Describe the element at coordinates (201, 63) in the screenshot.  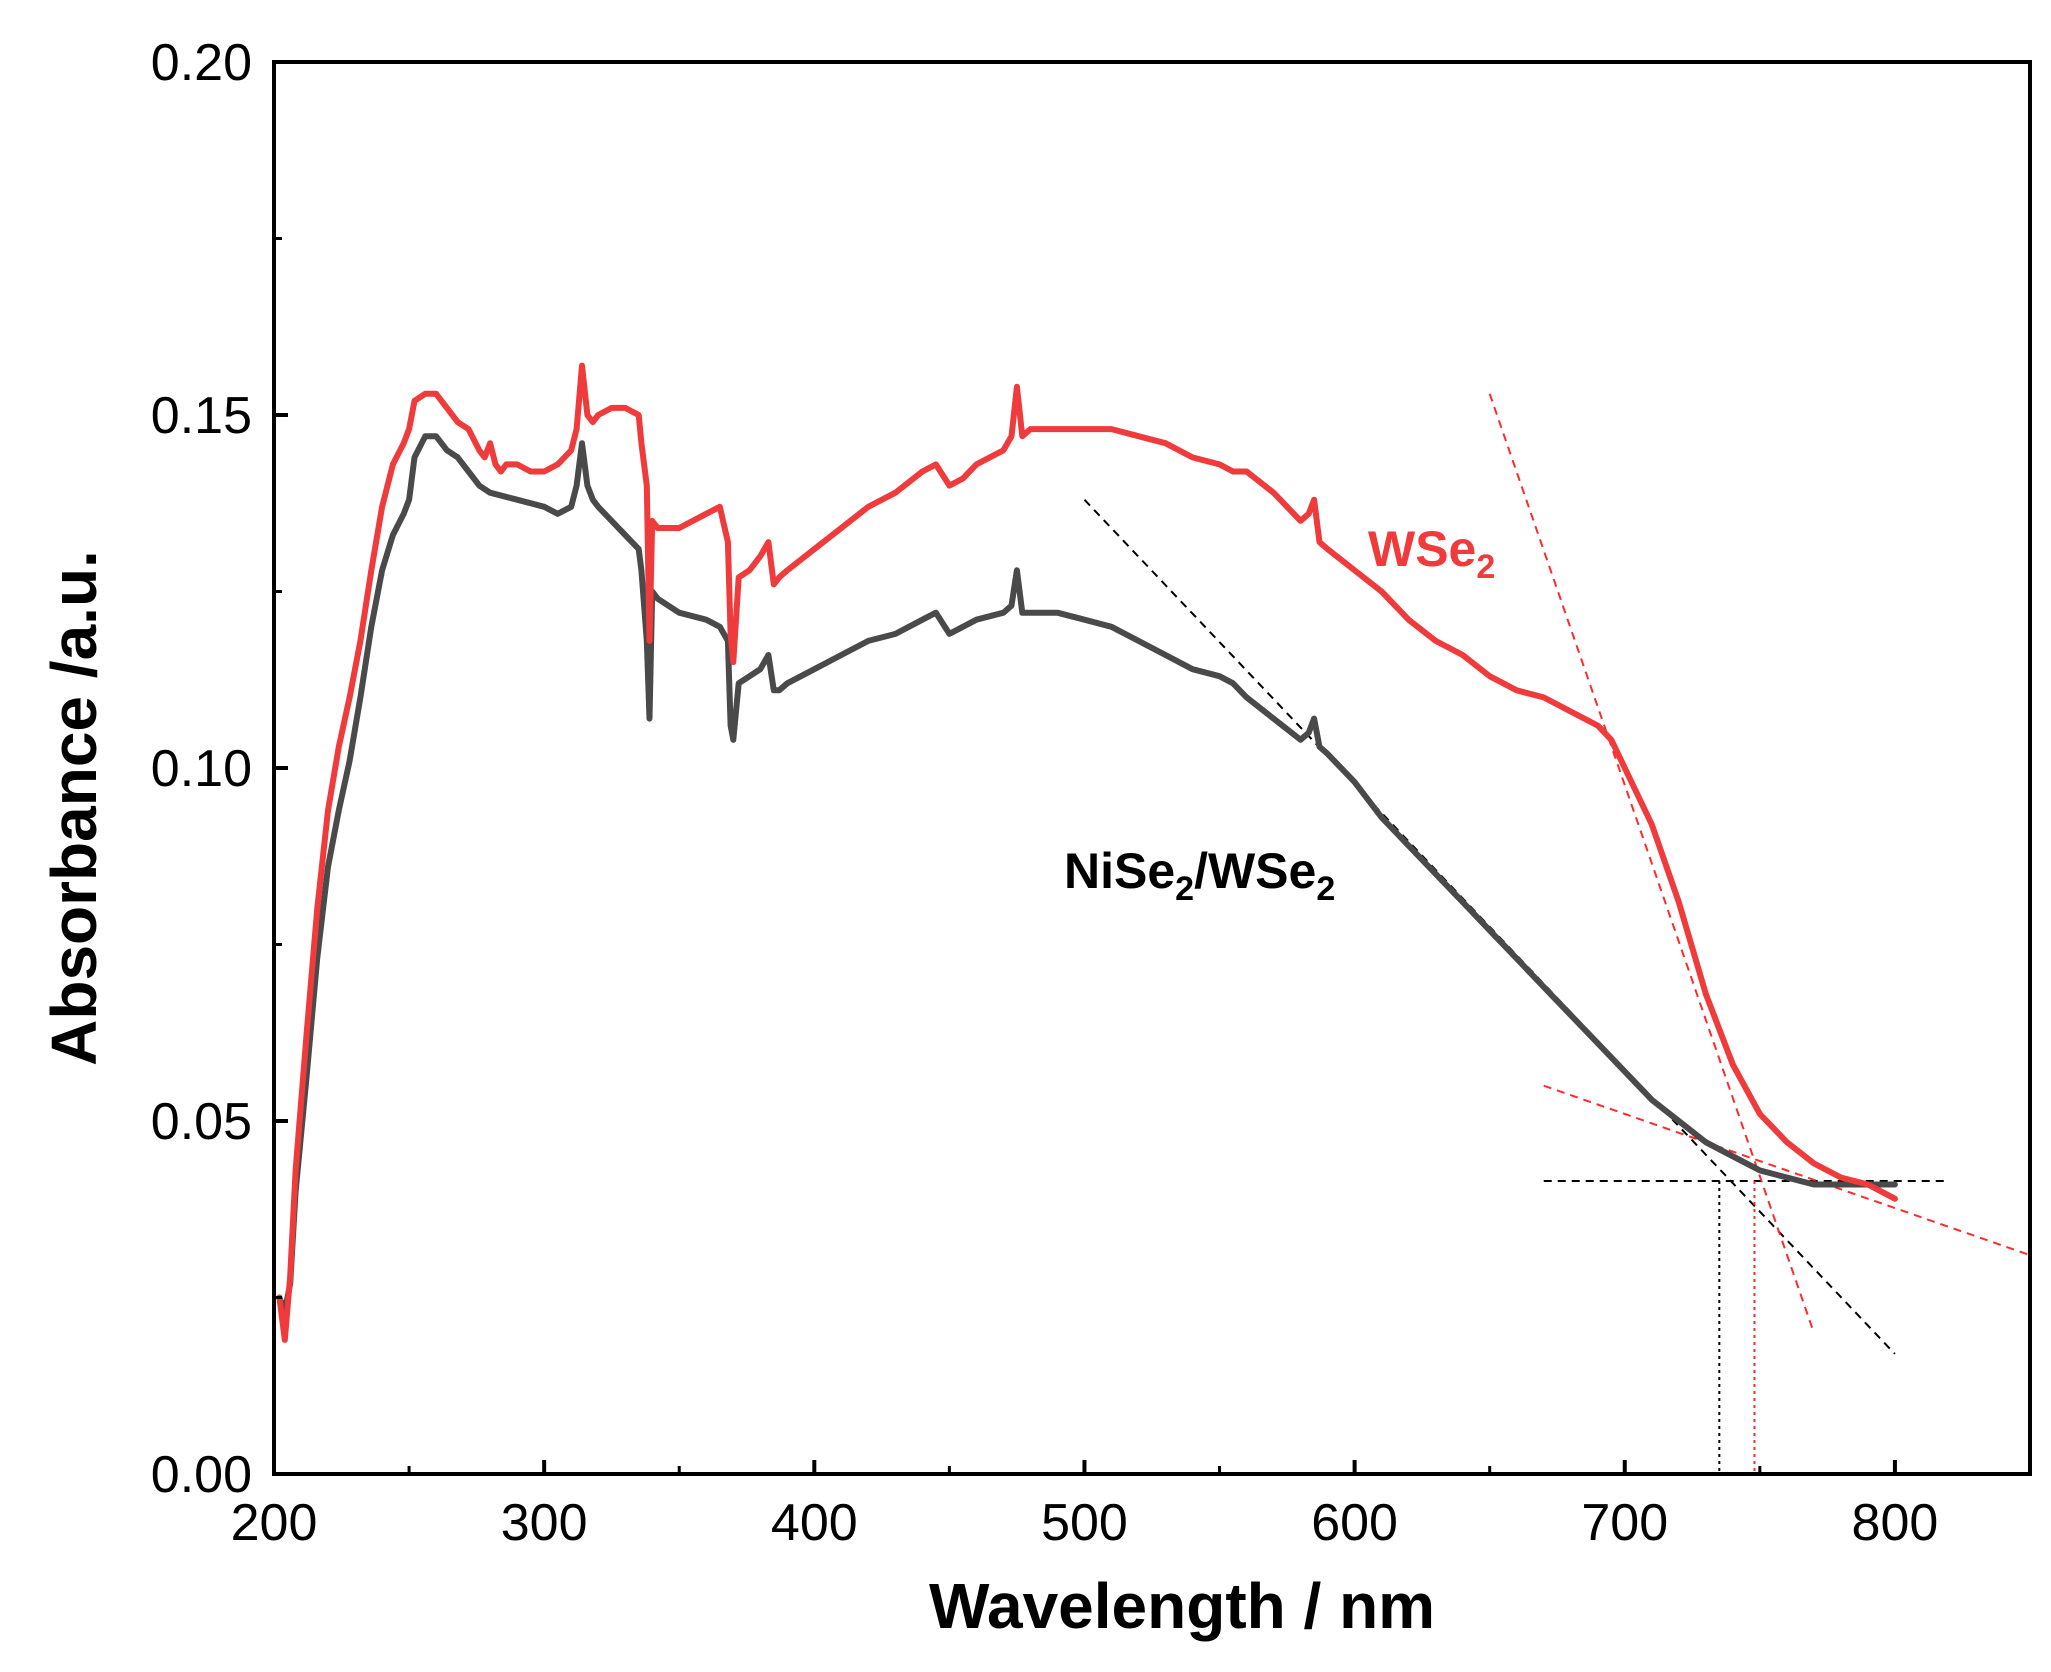
I see `y-tick-label: 0.20` at that location.